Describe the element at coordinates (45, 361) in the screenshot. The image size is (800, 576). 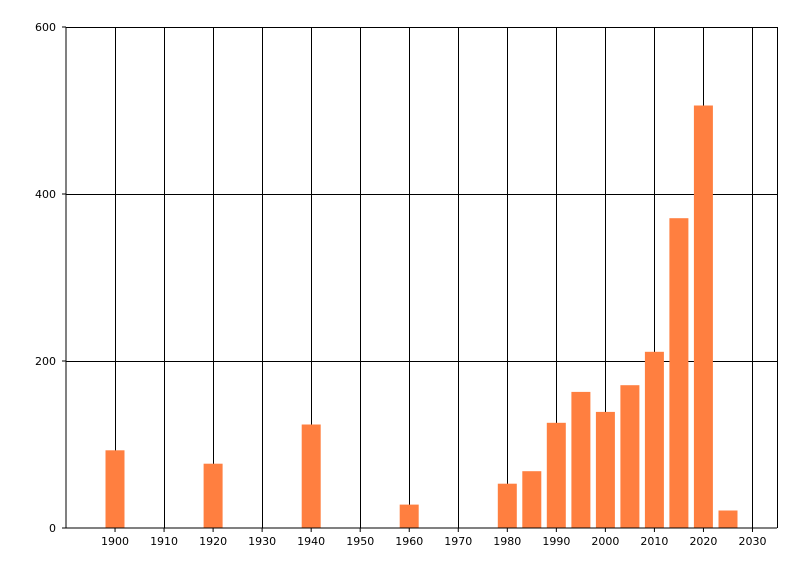
I see `y-tick-label: 200` at that location.